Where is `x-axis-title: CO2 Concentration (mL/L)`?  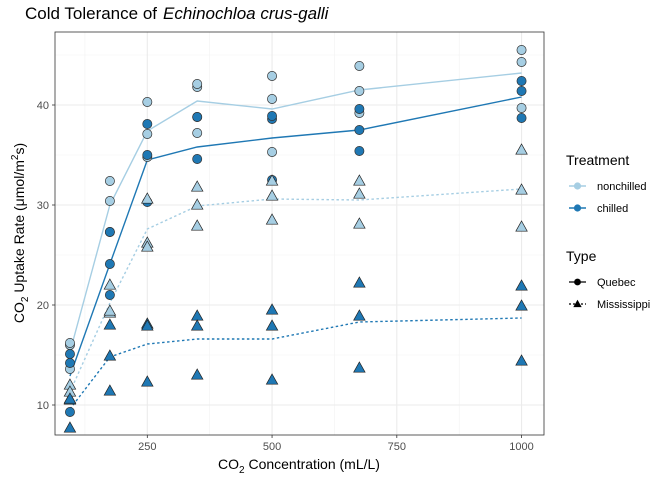
x-axis-title: CO2 Concentration (mL/L) is located at coordinates (299, 466).